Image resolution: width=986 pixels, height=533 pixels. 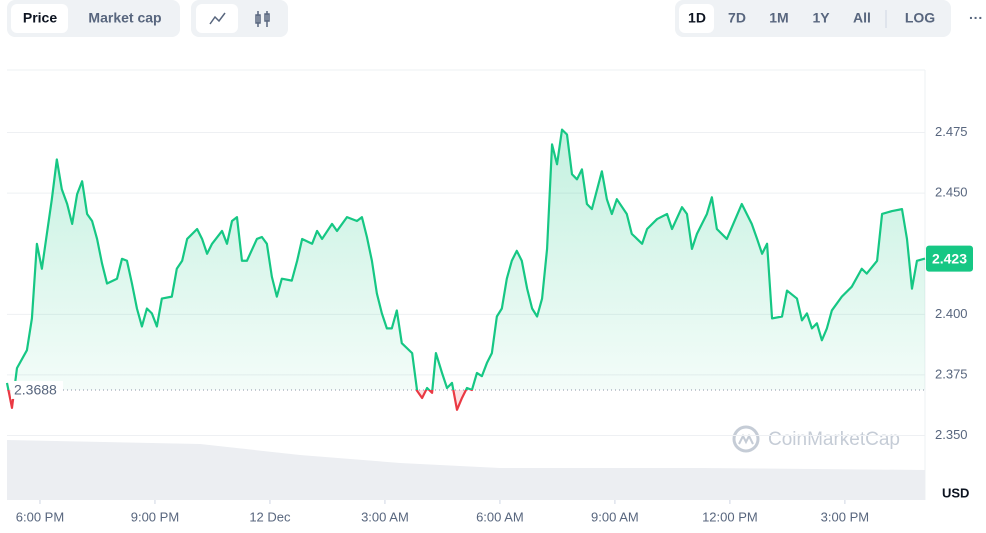 What do you see at coordinates (270, 516) in the screenshot?
I see `x-tick-label: 12 Dec` at bounding box center [270, 516].